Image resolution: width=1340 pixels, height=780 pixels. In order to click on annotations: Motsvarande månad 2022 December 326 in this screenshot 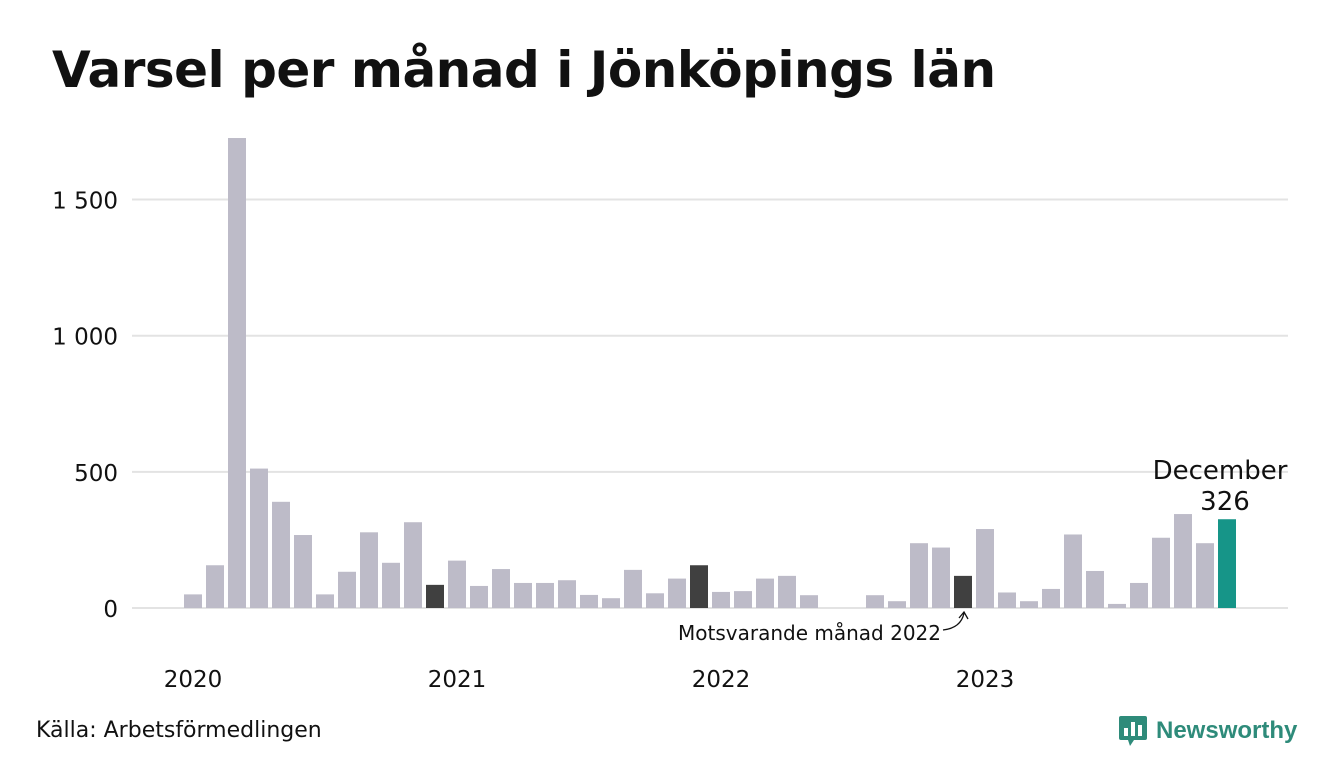, I will do `click(983, 550)`.